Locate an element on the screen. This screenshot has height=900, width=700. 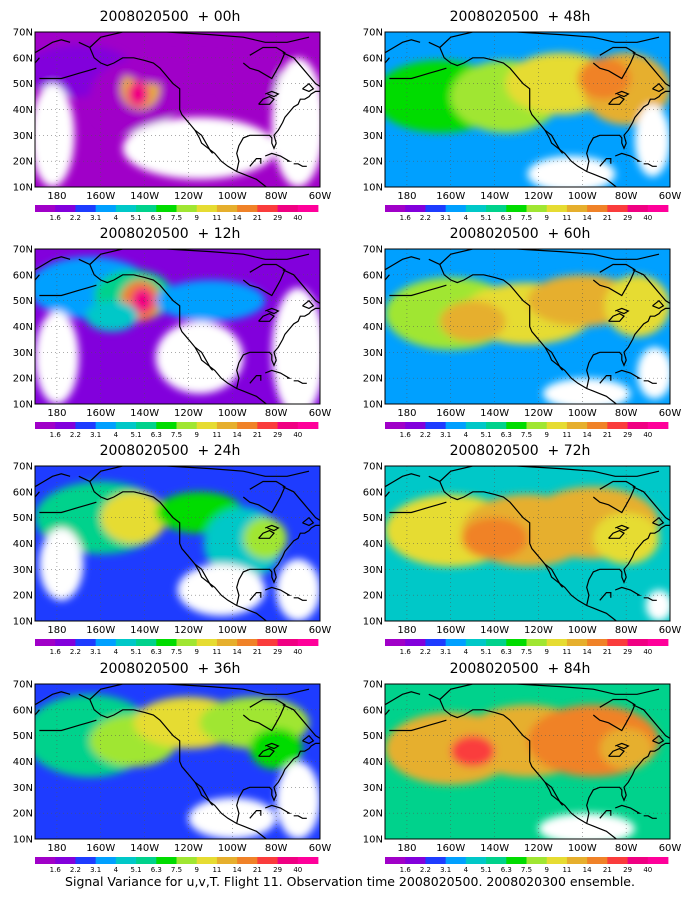
panel-title: 2008020500 + 24h is located at coordinates (170, 451).